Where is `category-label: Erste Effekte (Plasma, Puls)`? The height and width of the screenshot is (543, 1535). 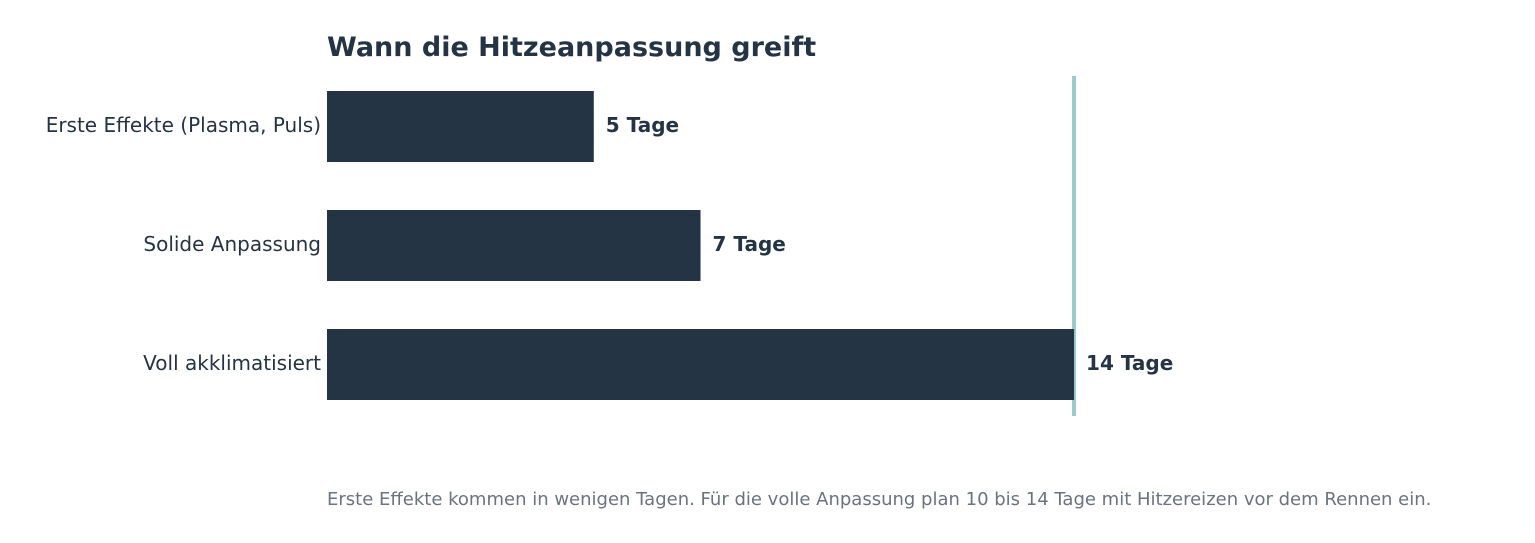
category-label: Erste Effekte (Plasma, Puls) is located at coordinates (183, 125).